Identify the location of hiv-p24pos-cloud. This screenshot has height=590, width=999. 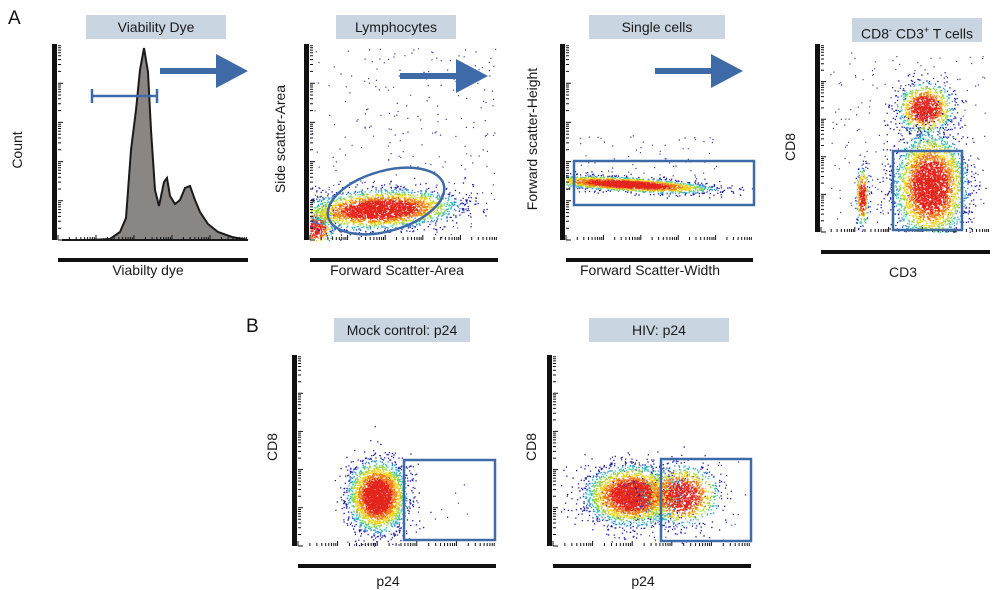
(676, 495).